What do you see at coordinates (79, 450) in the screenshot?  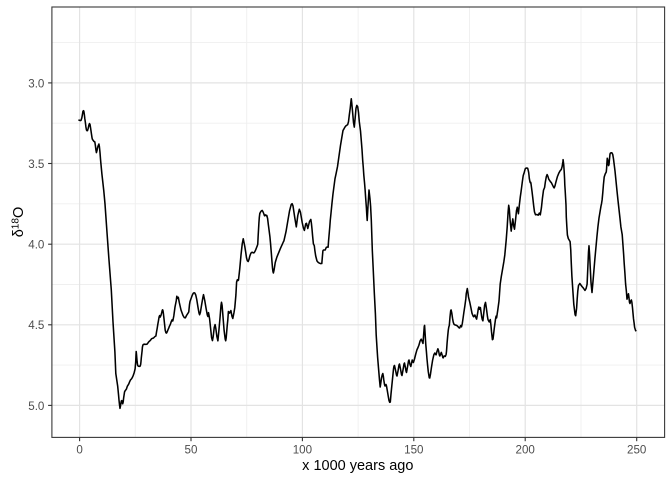 I see `svg-text: 0` at bounding box center [79, 450].